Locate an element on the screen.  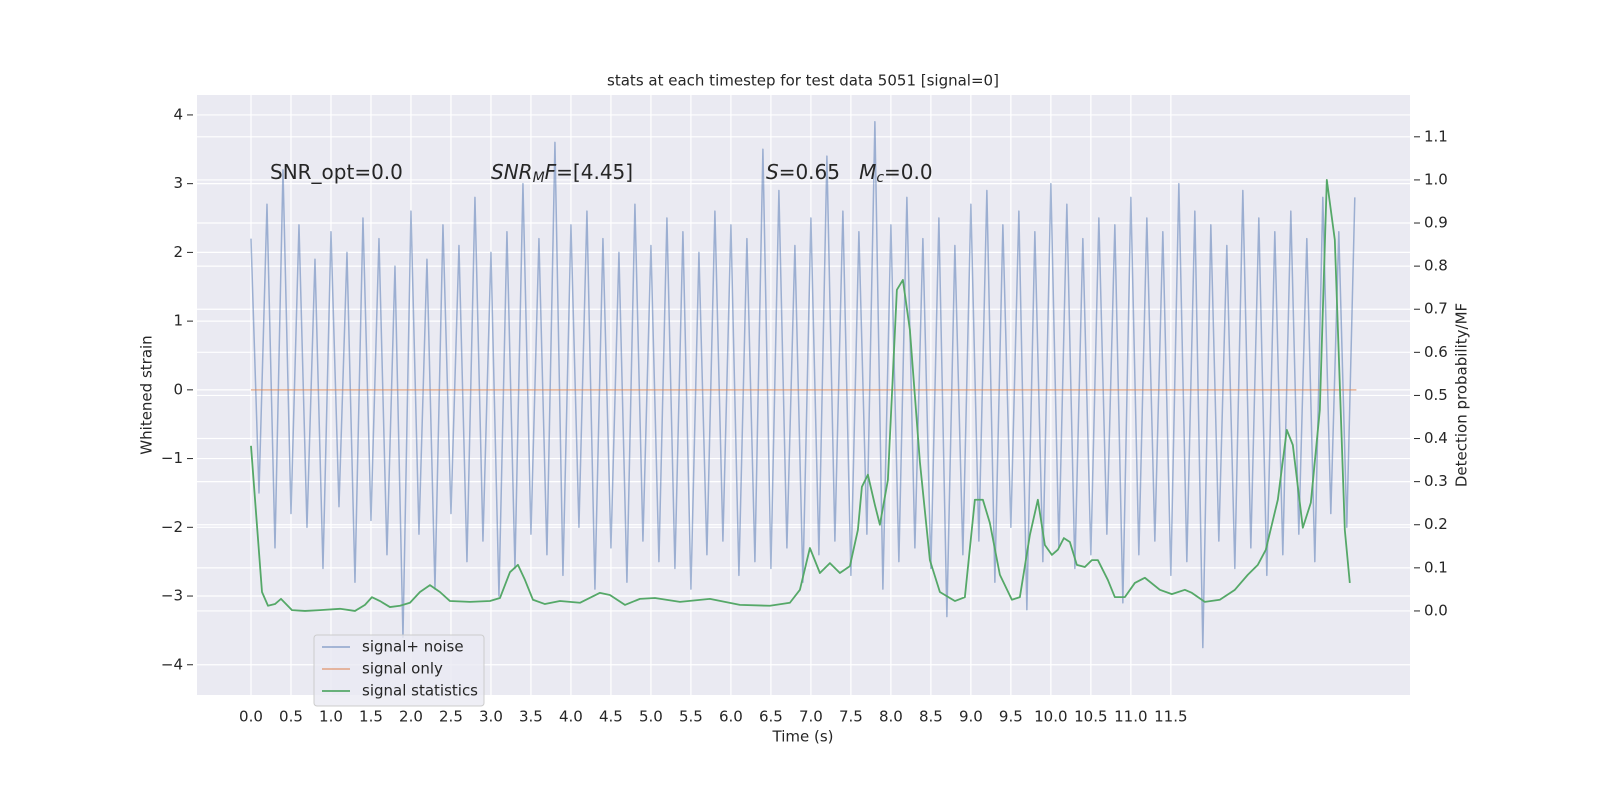
x-tick-label: 3.0 is located at coordinates (491, 717).